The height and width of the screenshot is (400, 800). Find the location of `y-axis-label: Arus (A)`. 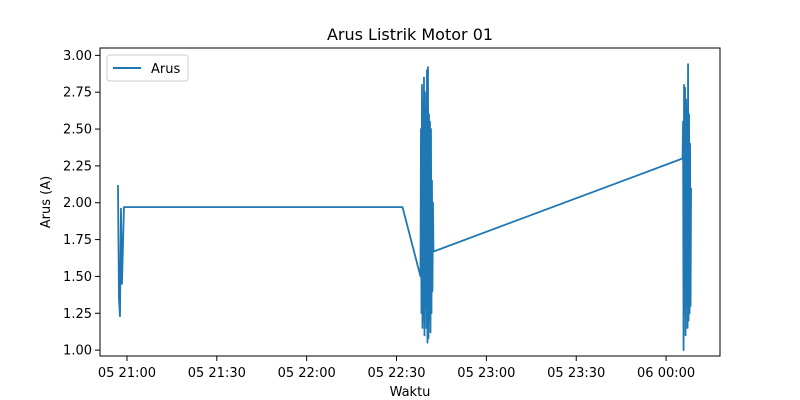

y-axis-label: Arus (A) is located at coordinates (46, 202).